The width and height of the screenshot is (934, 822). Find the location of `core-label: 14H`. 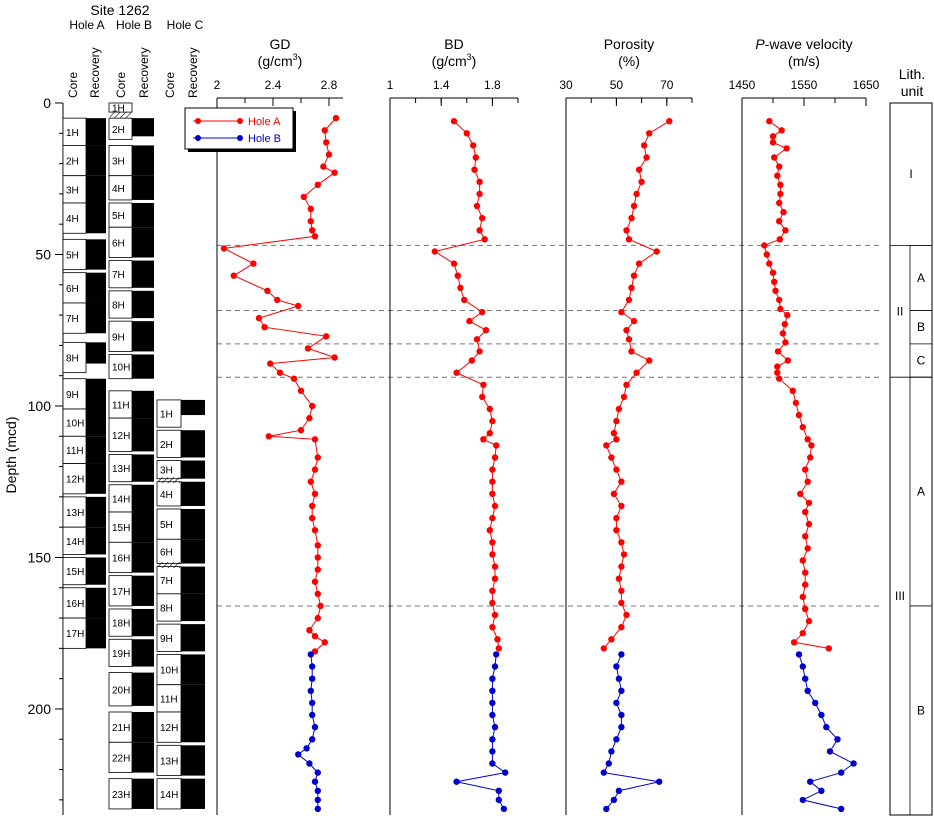

core-label: 14H is located at coordinates (75, 542).